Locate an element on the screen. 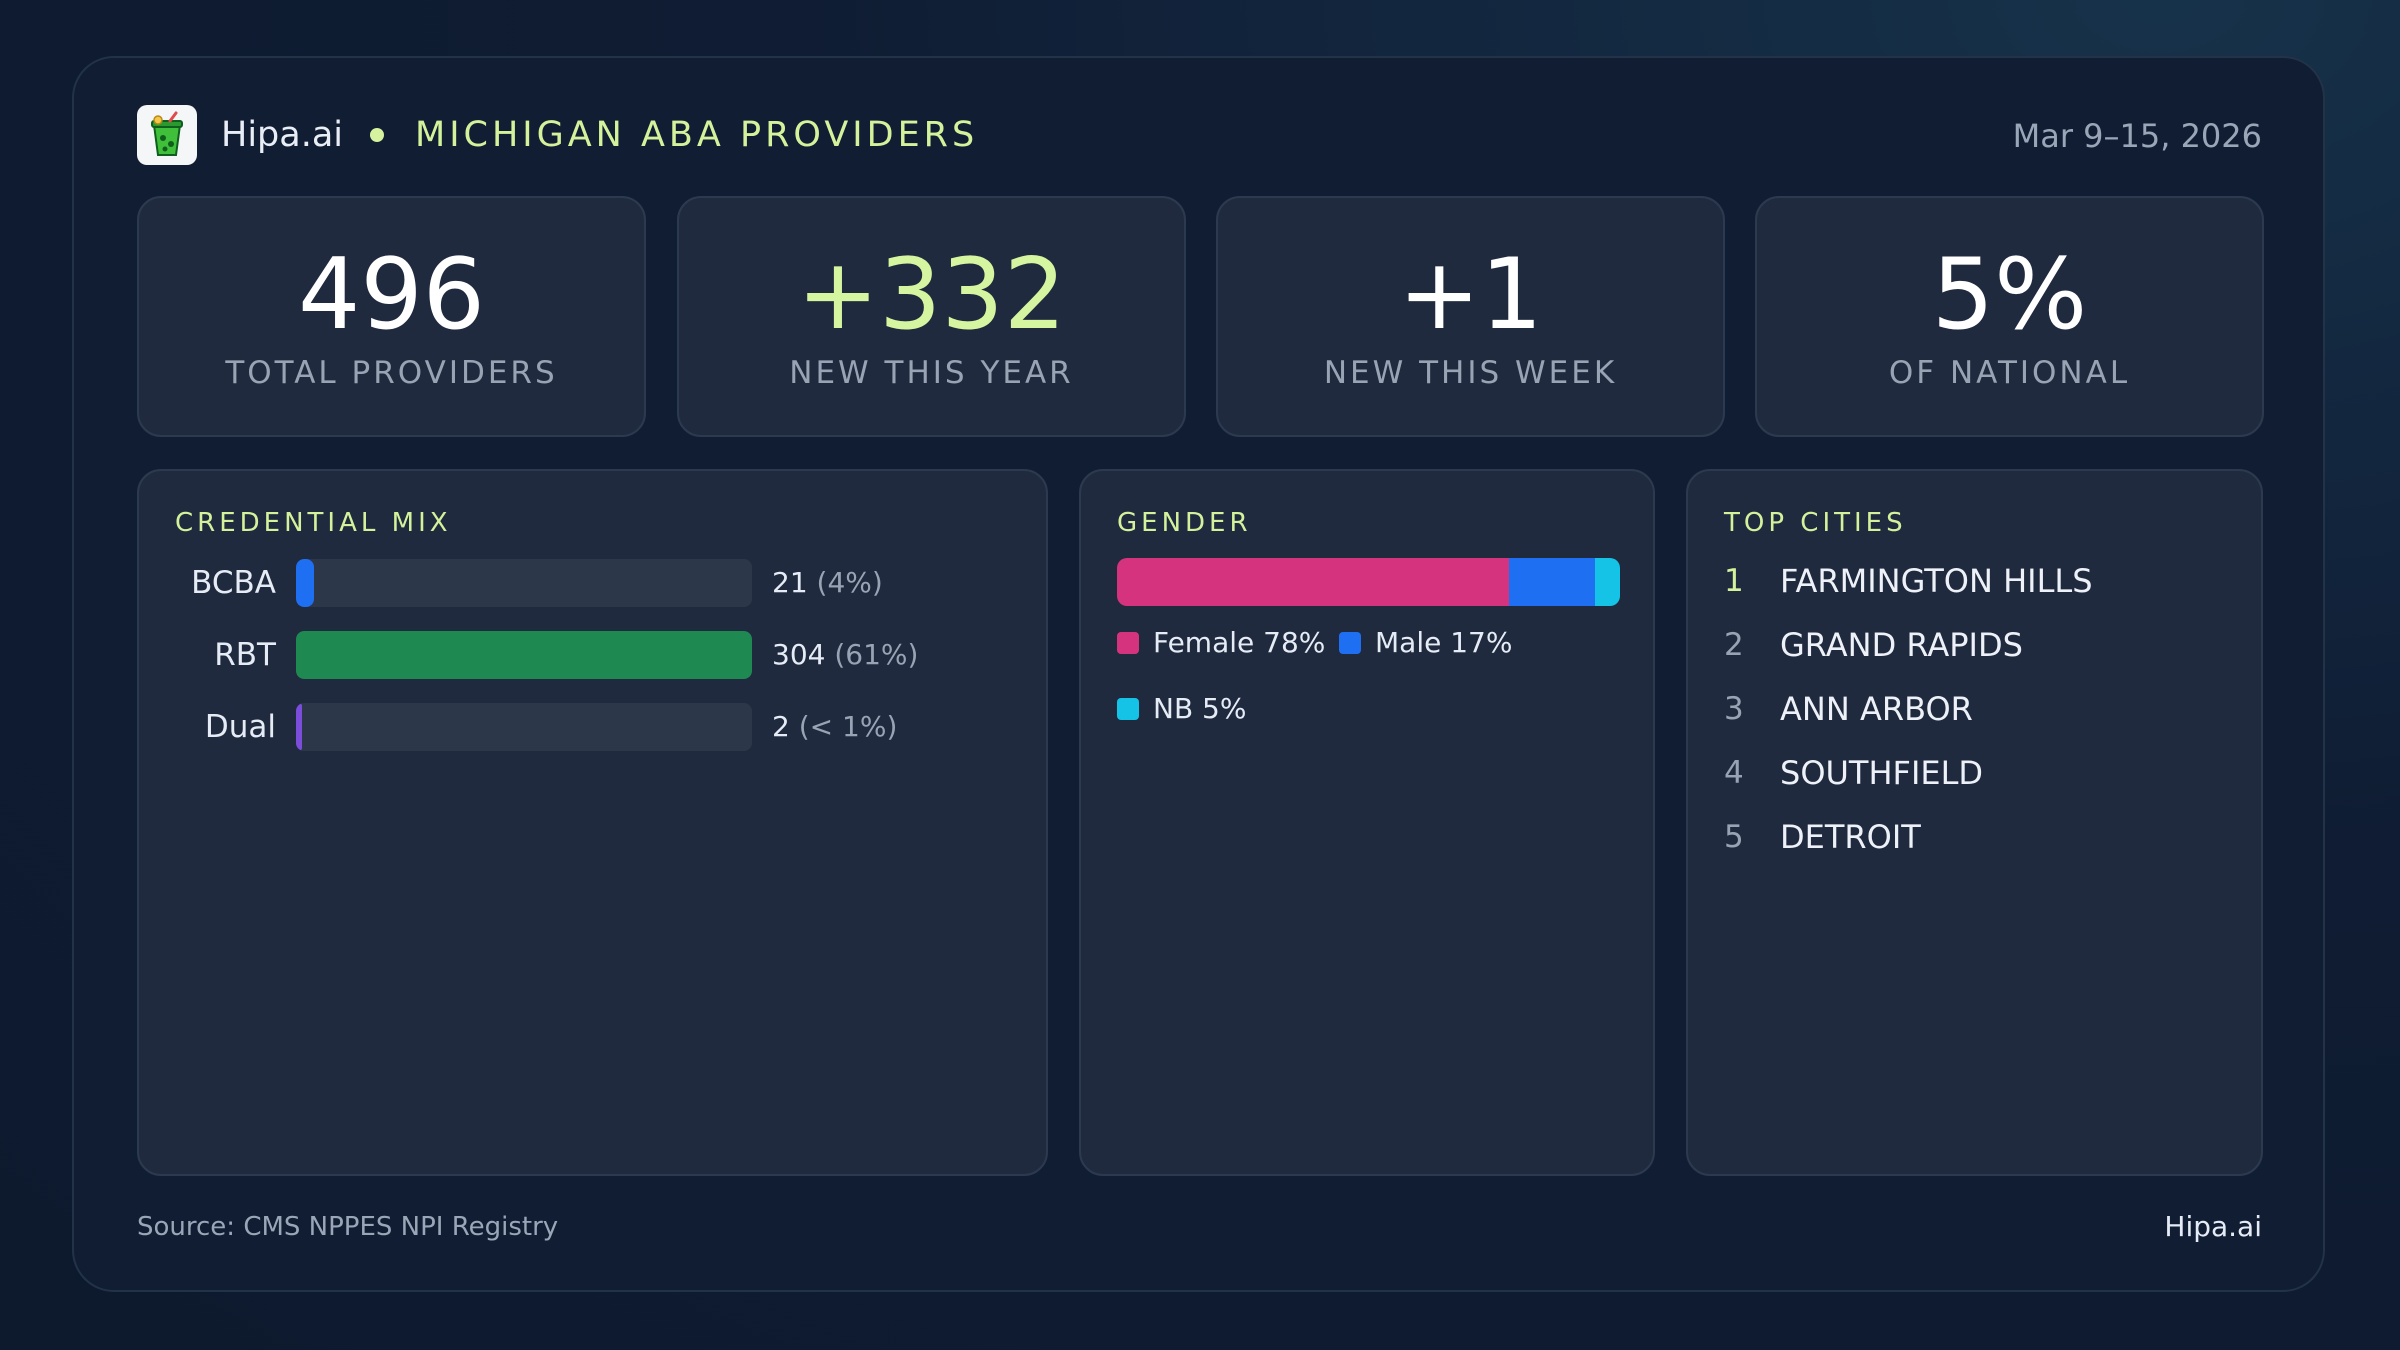 The height and width of the screenshot is (1350, 2400). city-name: SOUTHFIELD is located at coordinates (1882, 773).